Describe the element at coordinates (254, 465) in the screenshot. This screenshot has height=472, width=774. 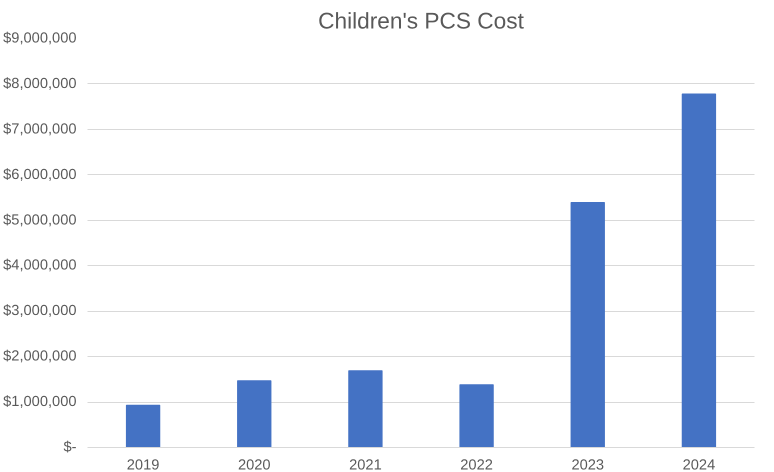
I see `x-tick-label: 2020` at that location.